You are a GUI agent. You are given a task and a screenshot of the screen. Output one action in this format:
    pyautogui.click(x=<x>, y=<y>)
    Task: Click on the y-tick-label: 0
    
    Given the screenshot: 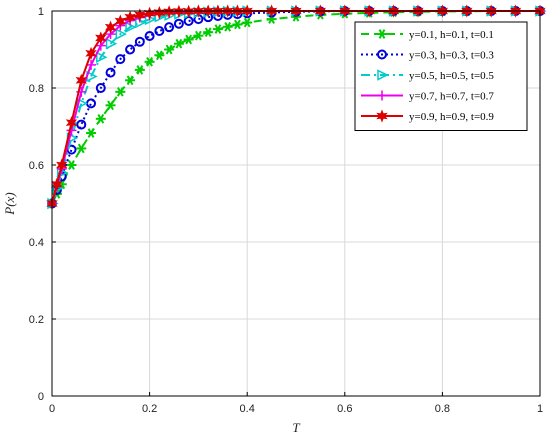 What is the action you would take?
    pyautogui.click(x=41, y=397)
    